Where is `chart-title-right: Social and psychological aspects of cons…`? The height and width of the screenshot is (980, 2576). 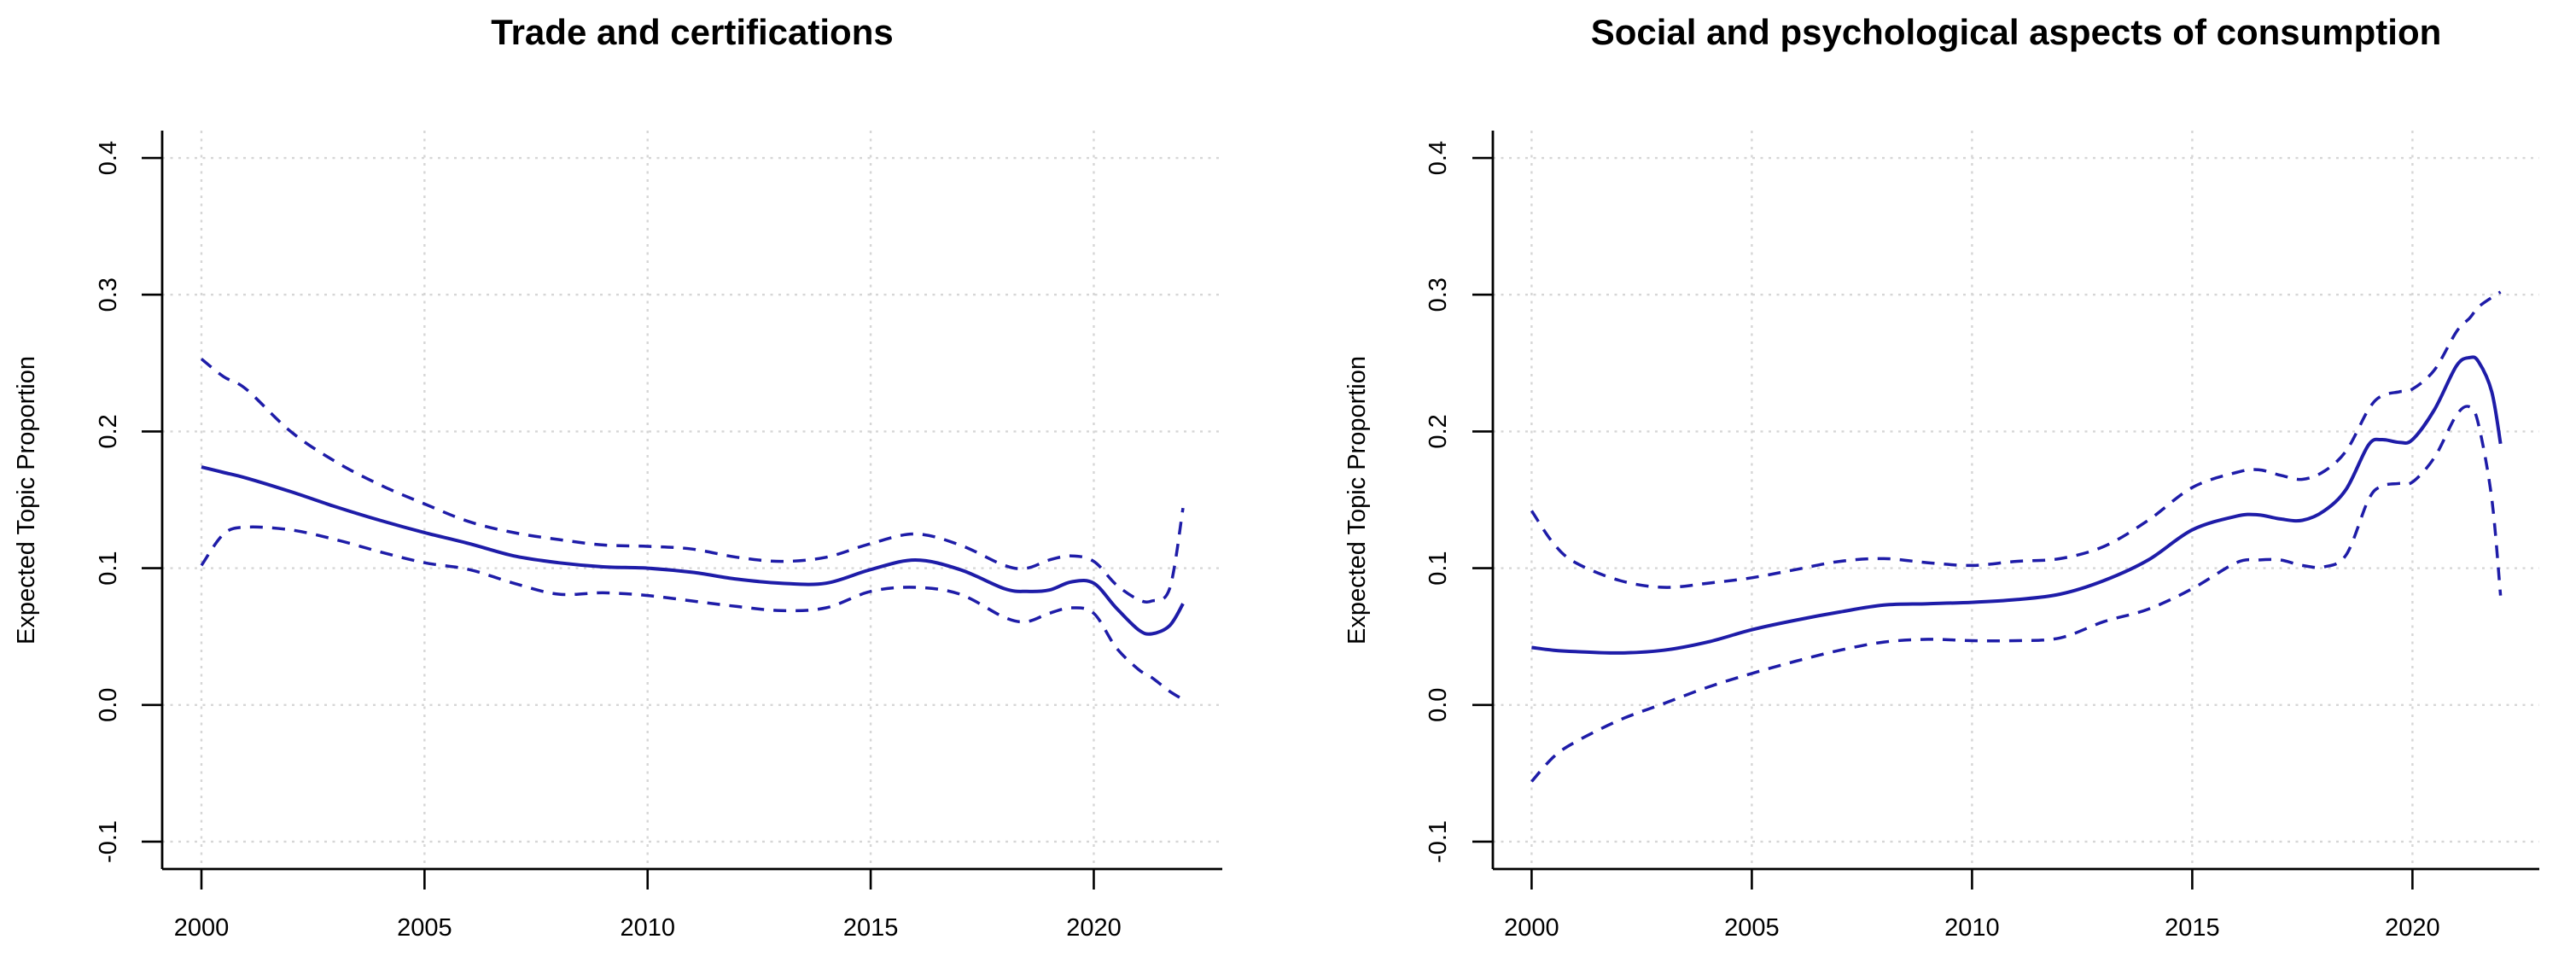
chart-title-right: Social and psychological aspects of cons… is located at coordinates (2016, 32).